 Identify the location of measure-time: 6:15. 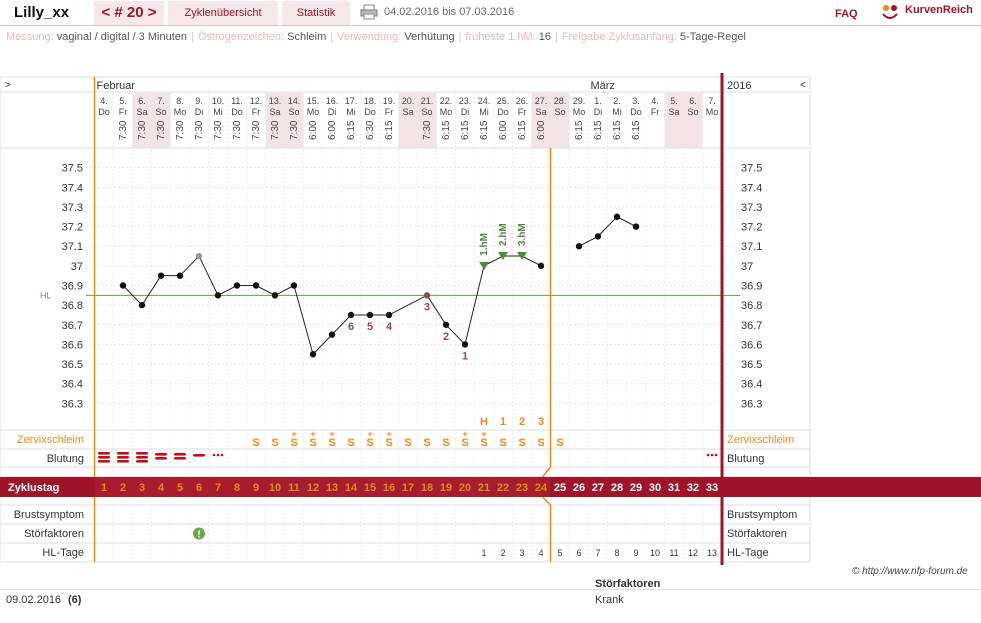
(446, 130).